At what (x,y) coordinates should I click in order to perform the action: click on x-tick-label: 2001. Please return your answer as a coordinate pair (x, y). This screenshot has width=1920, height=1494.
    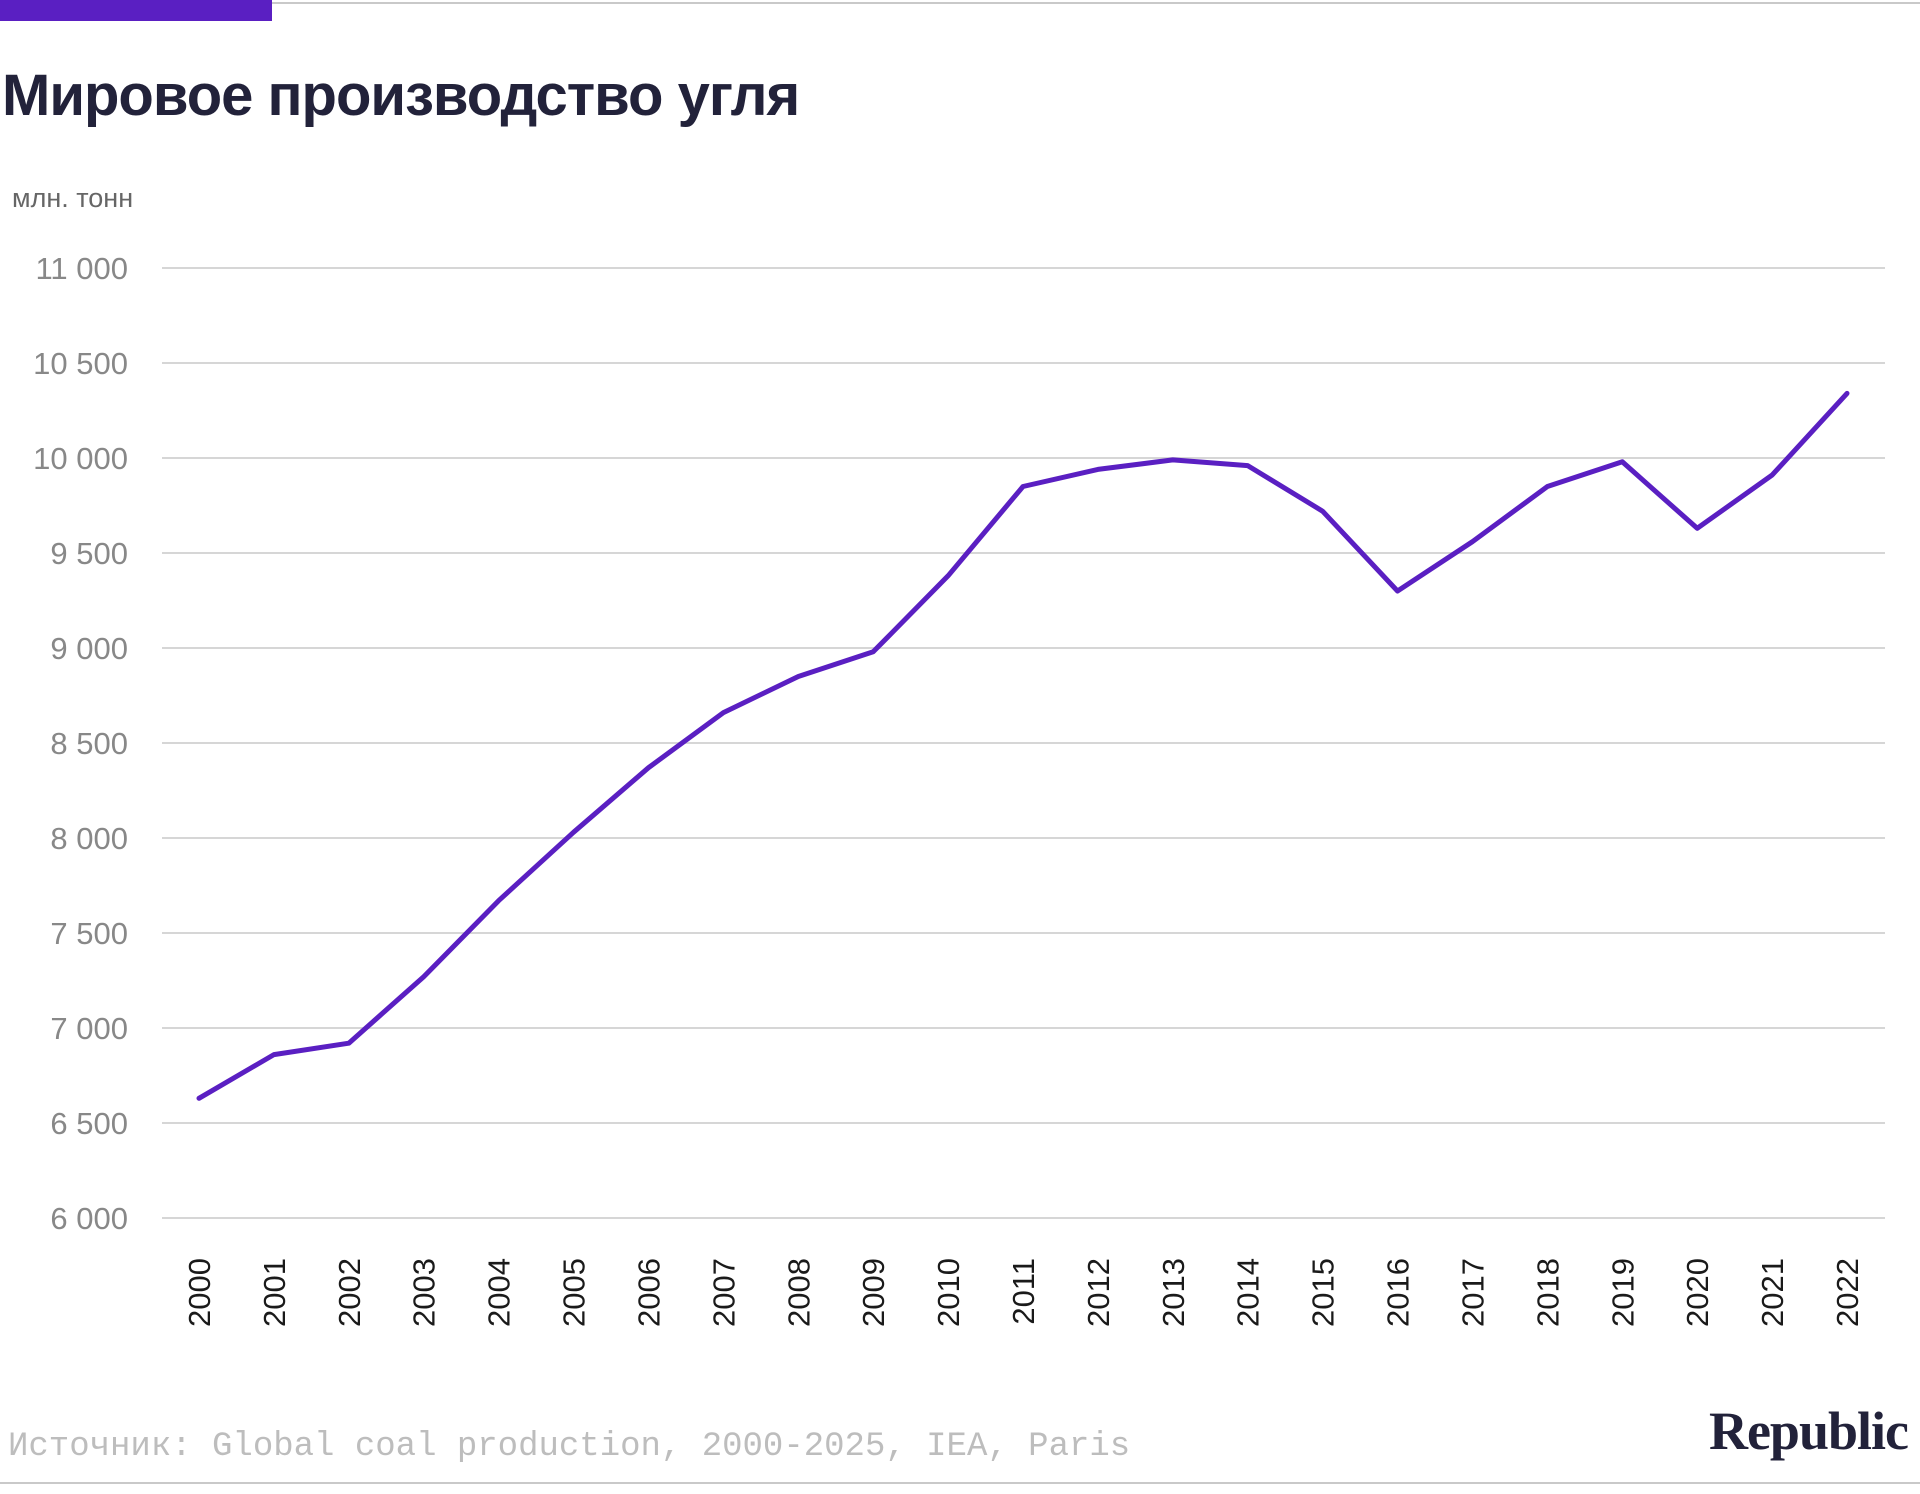
    Looking at the image, I should click on (274, 1292).